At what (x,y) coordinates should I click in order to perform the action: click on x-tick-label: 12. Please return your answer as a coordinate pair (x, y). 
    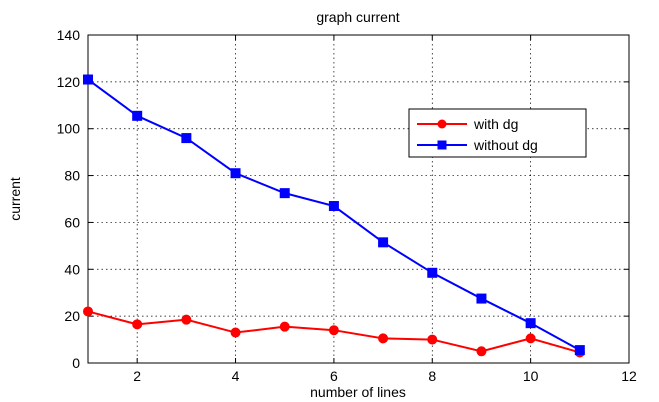
    Looking at the image, I should click on (629, 376).